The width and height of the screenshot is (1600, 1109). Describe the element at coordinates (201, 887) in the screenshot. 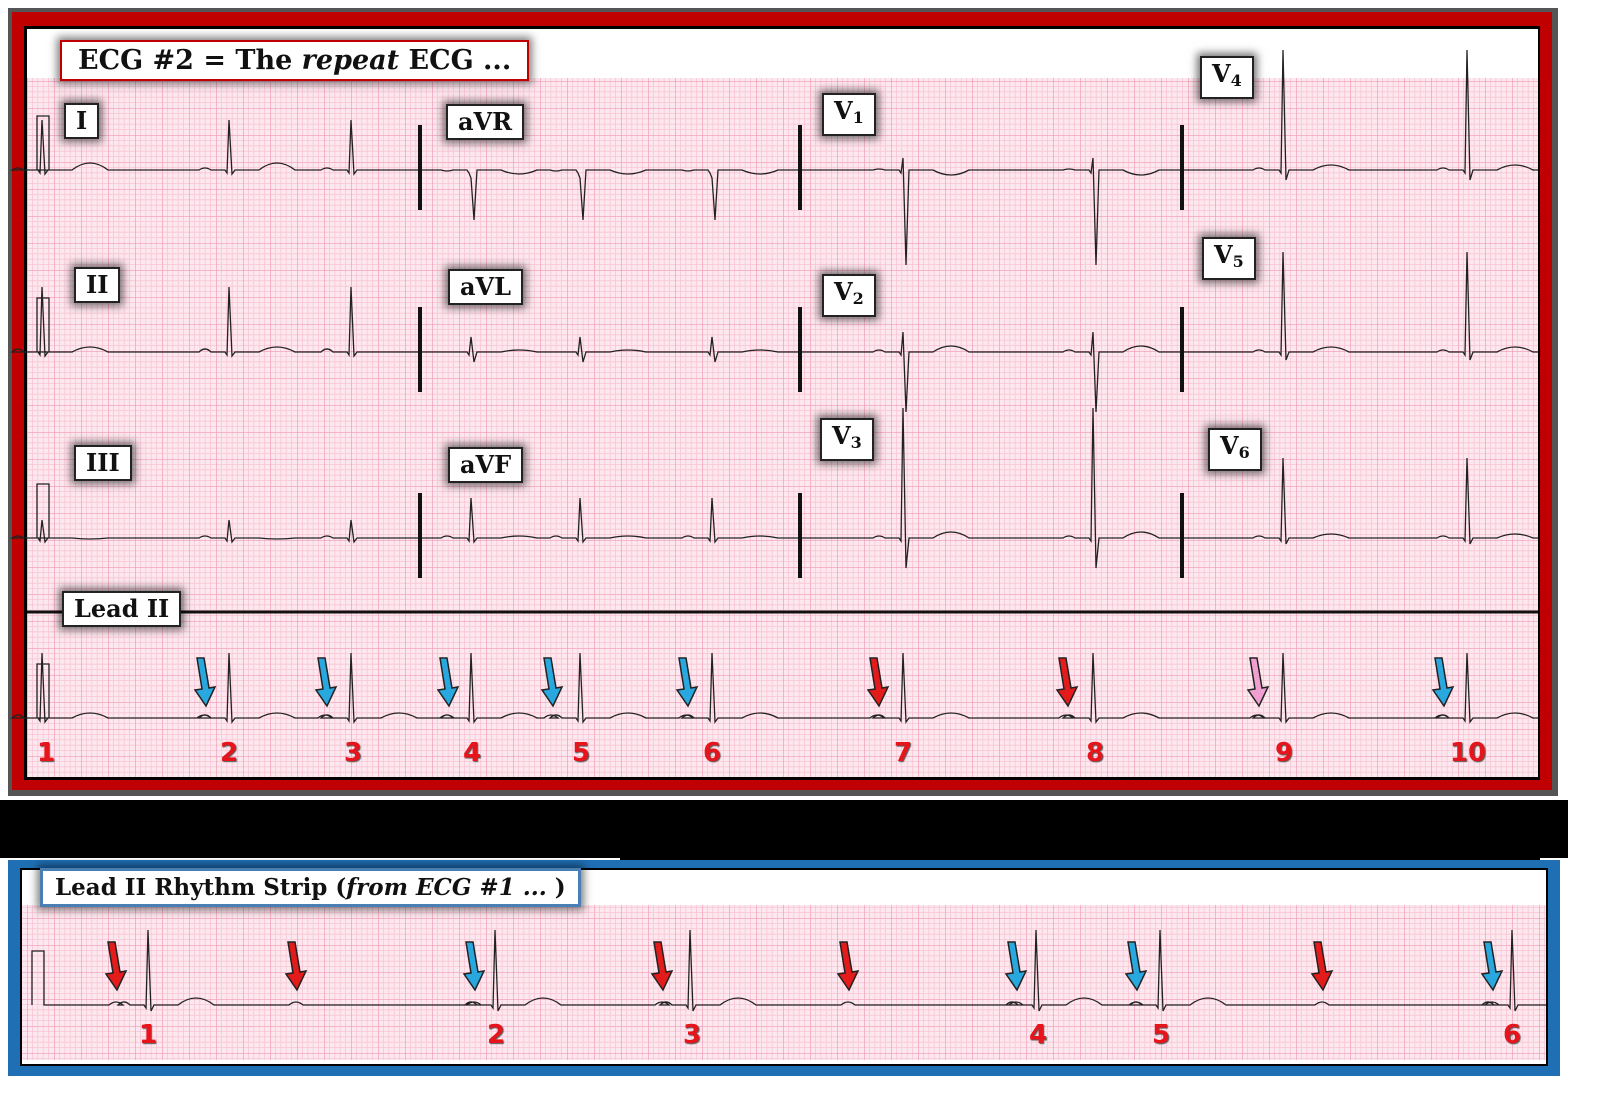

I see `bottom-title-text: Lead II Rhythm Strip (` at that location.